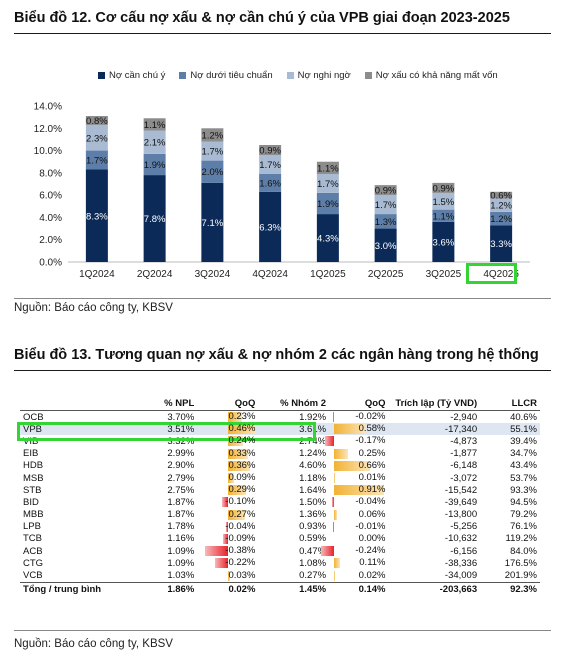  Describe the element at coordinates (313, 576) in the screenshot. I see `group2-value: 0.27%` at that location.